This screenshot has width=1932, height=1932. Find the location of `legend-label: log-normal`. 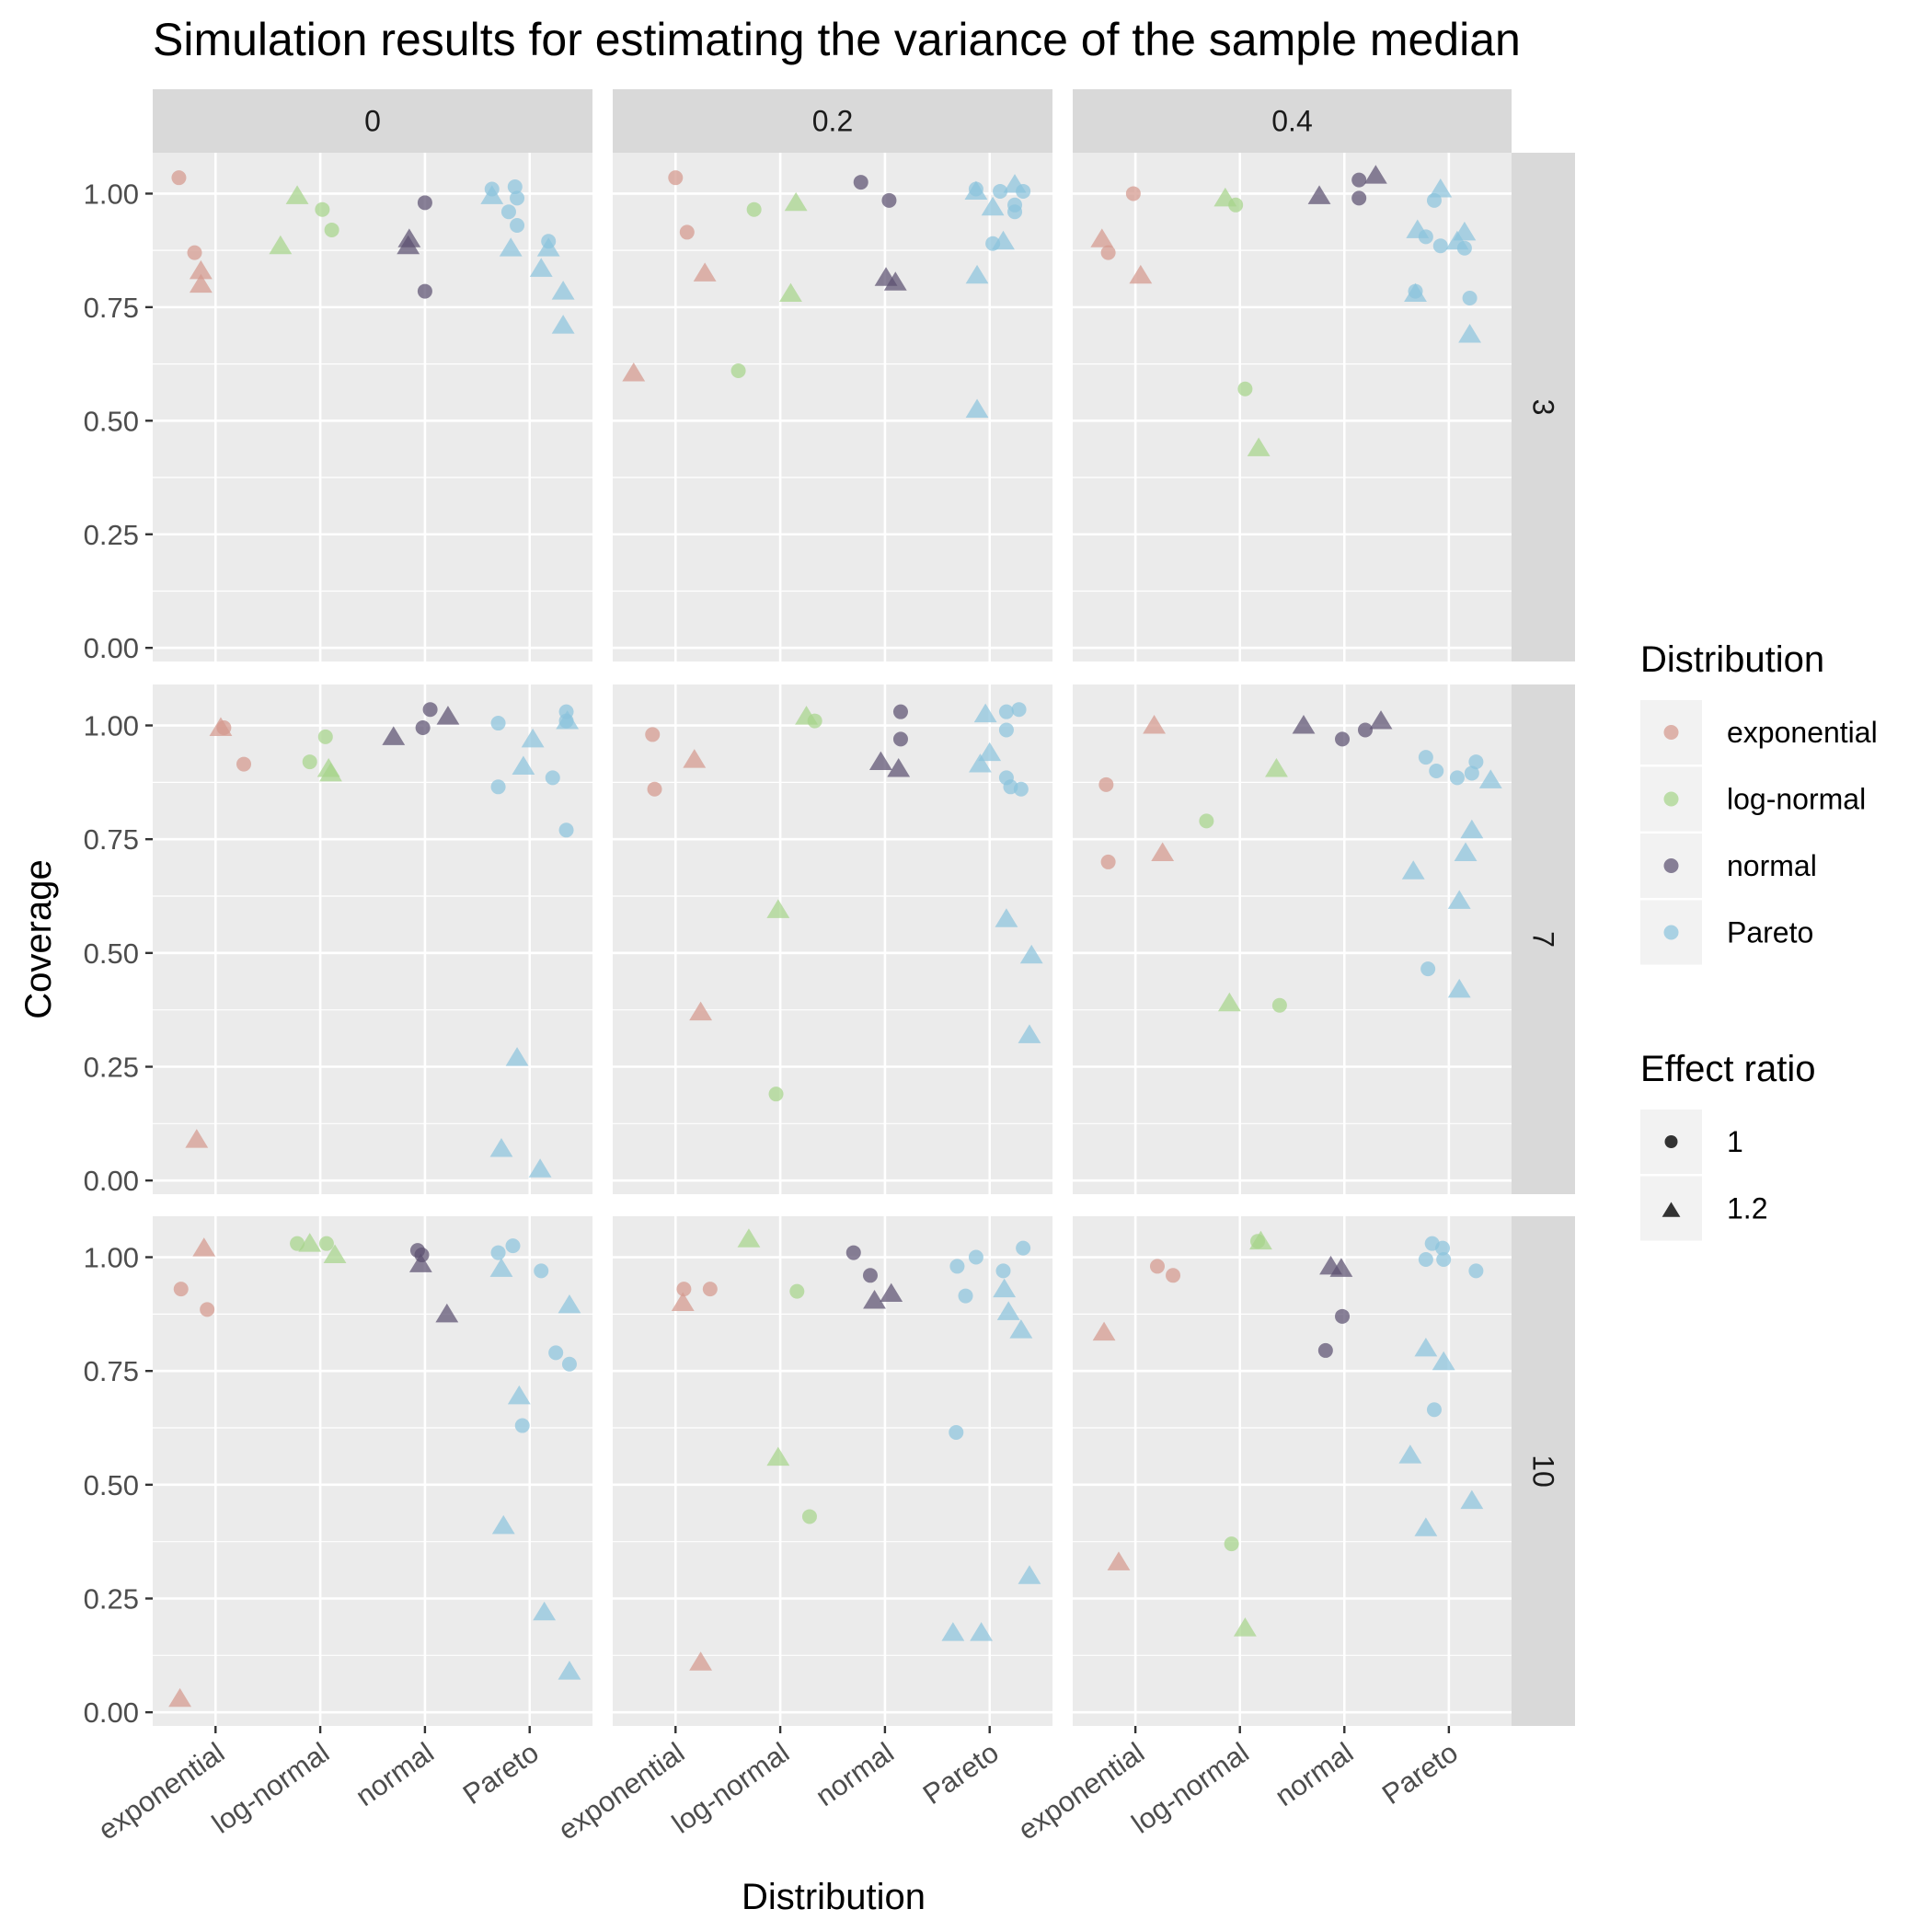

legend-label: log-normal is located at coordinates (1796, 799).